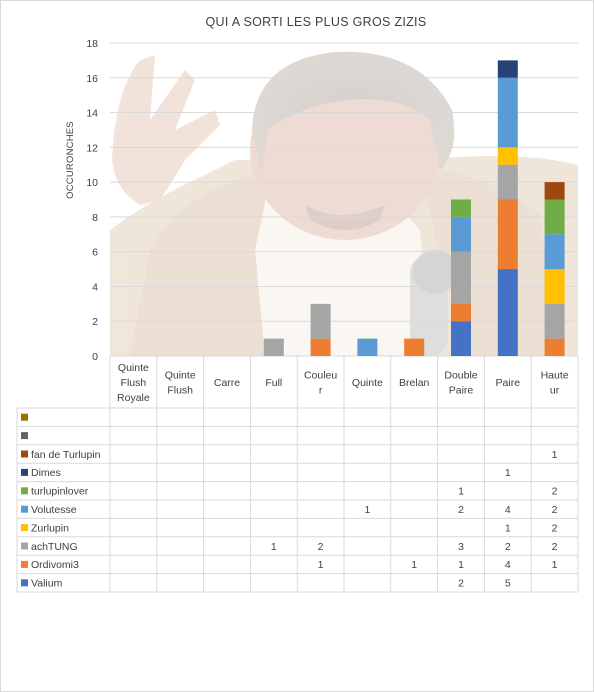  What do you see at coordinates (92, 114) in the screenshot?
I see `y-tick-label: 14` at bounding box center [92, 114].